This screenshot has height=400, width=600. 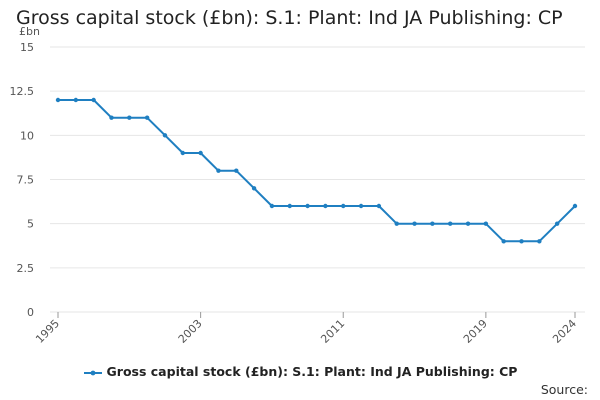 I want to click on y-tick-label: 0, so click(x=30, y=312).